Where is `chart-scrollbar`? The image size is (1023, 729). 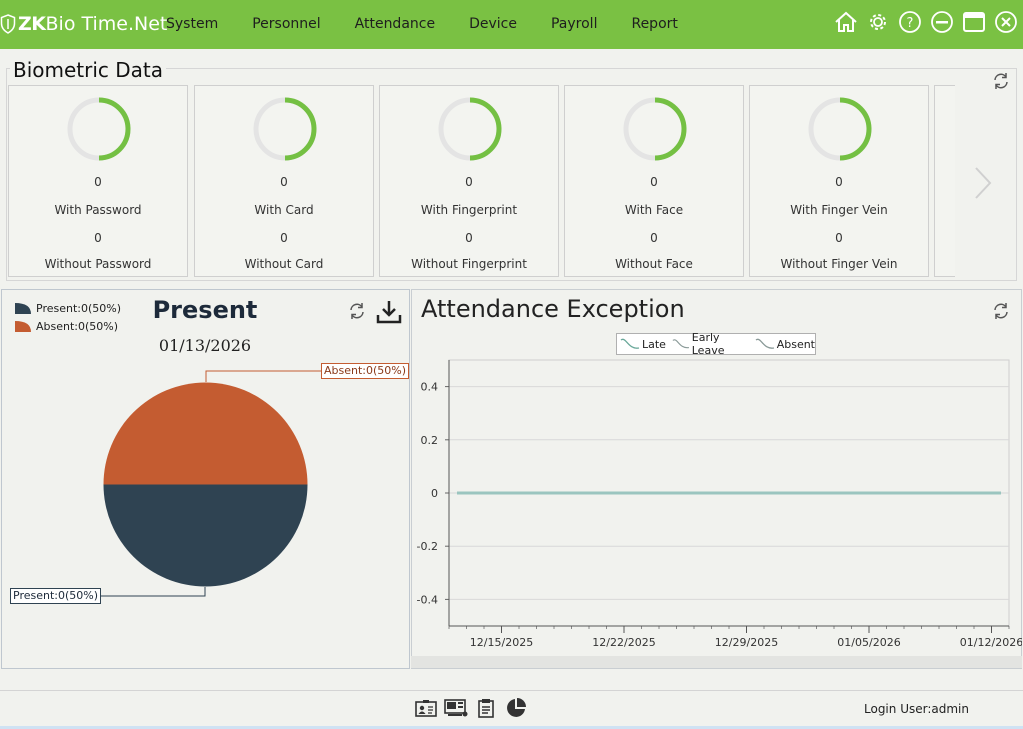 chart-scrollbar is located at coordinates (716, 662).